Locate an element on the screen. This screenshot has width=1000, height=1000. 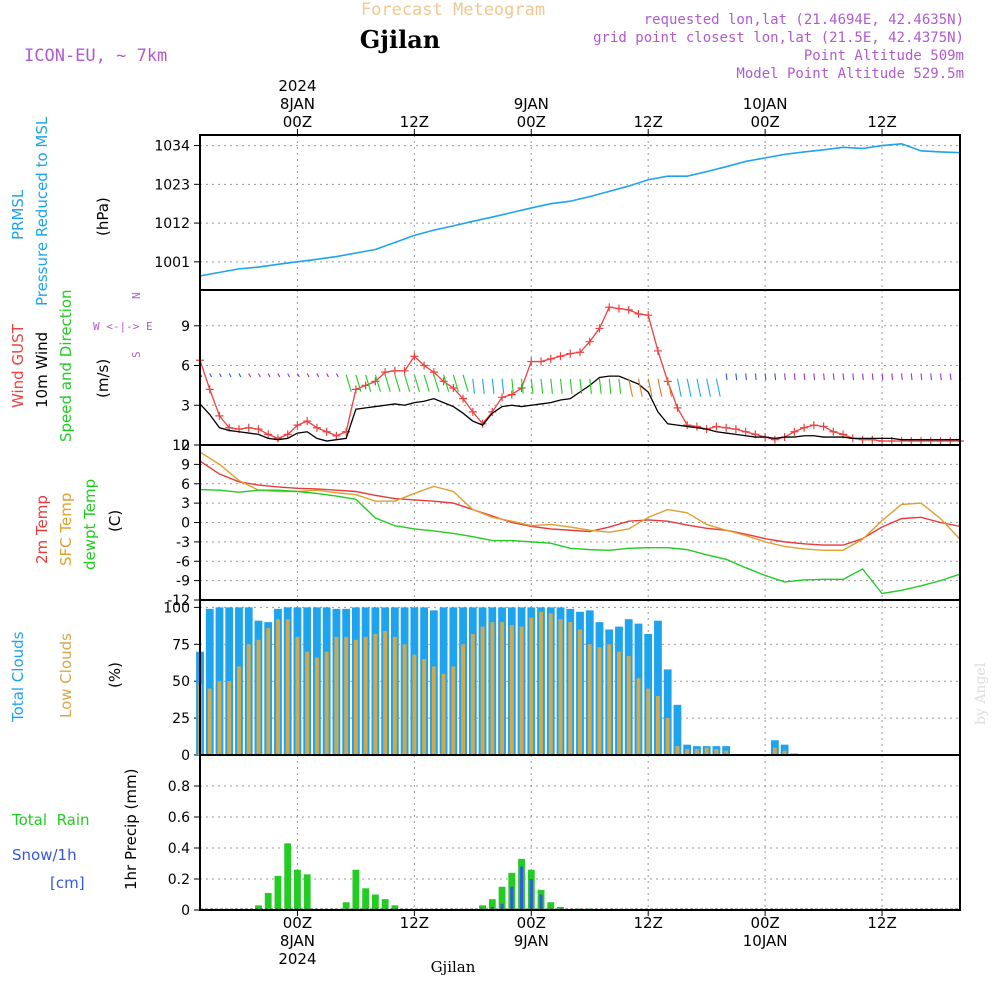
wind-frame is located at coordinates (580, 367).